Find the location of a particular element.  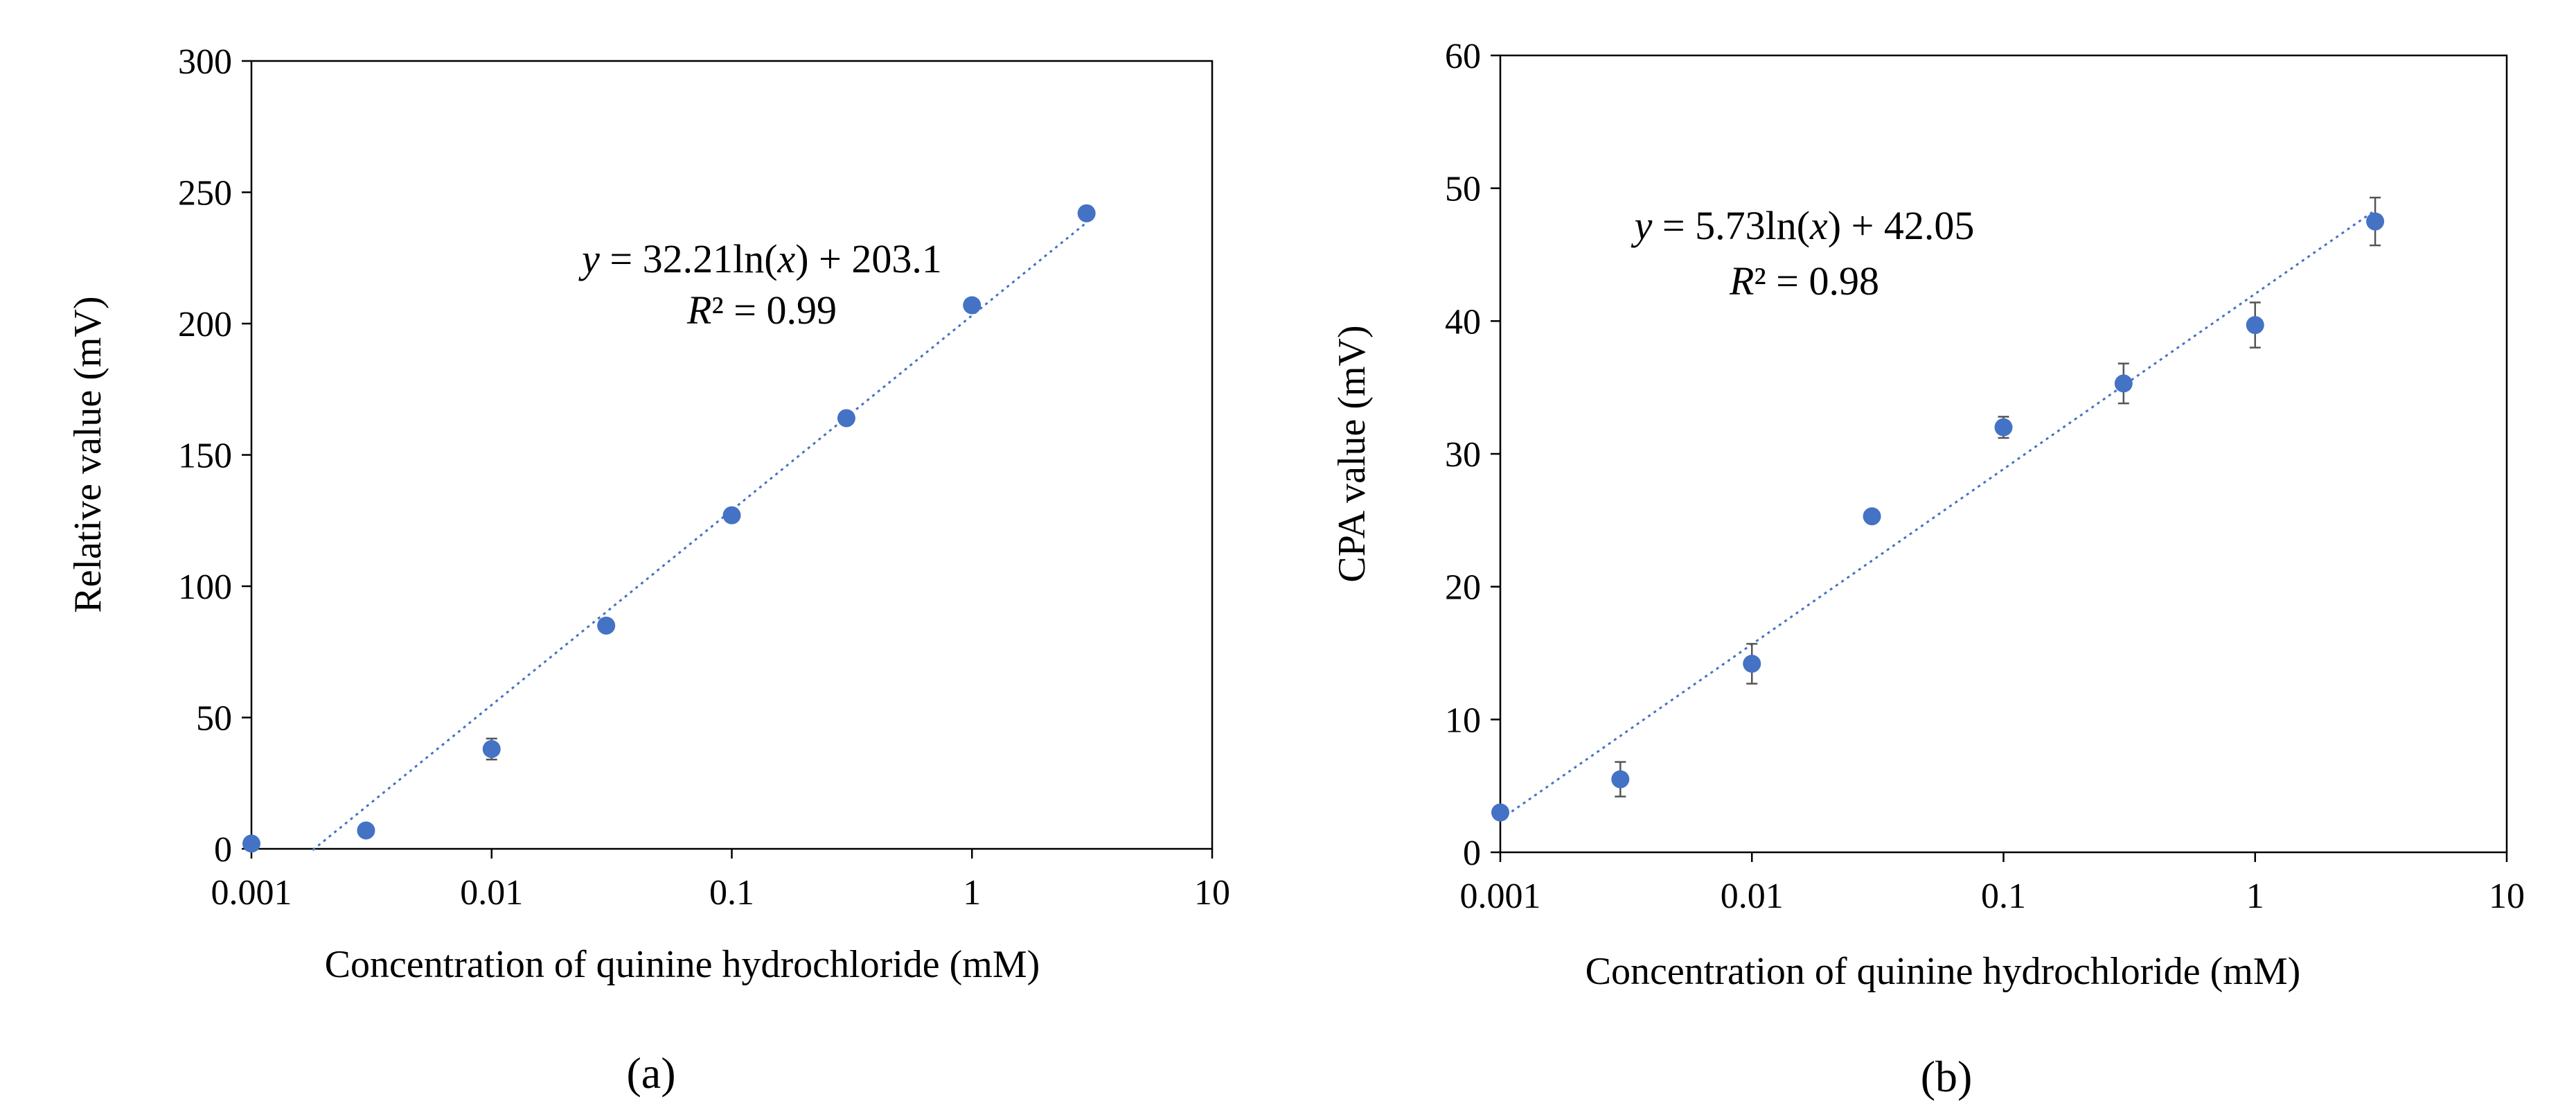

chart-a-y-tick-label: 300 is located at coordinates (205, 62).